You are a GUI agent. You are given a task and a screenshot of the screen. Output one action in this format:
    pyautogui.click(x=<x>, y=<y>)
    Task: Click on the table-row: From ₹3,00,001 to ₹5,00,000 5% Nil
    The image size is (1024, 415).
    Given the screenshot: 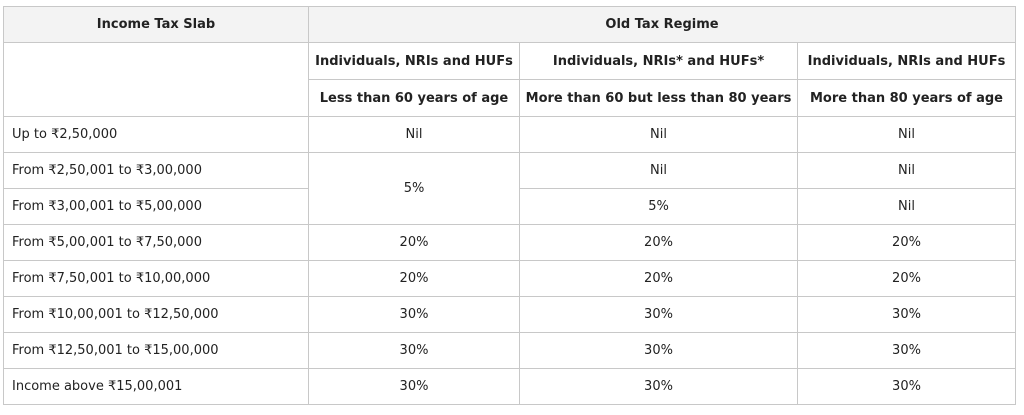 What is the action you would take?
    pyautogui.click(x=509, y=206)
    